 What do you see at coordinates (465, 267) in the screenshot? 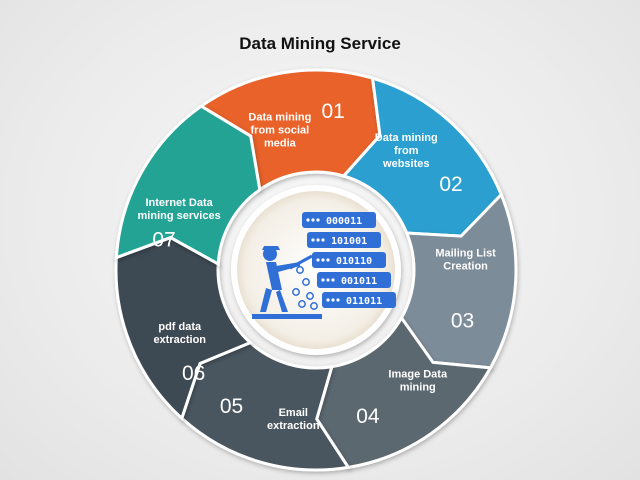
I see `step-label-line: Creation` at bounding box center [465, 267].